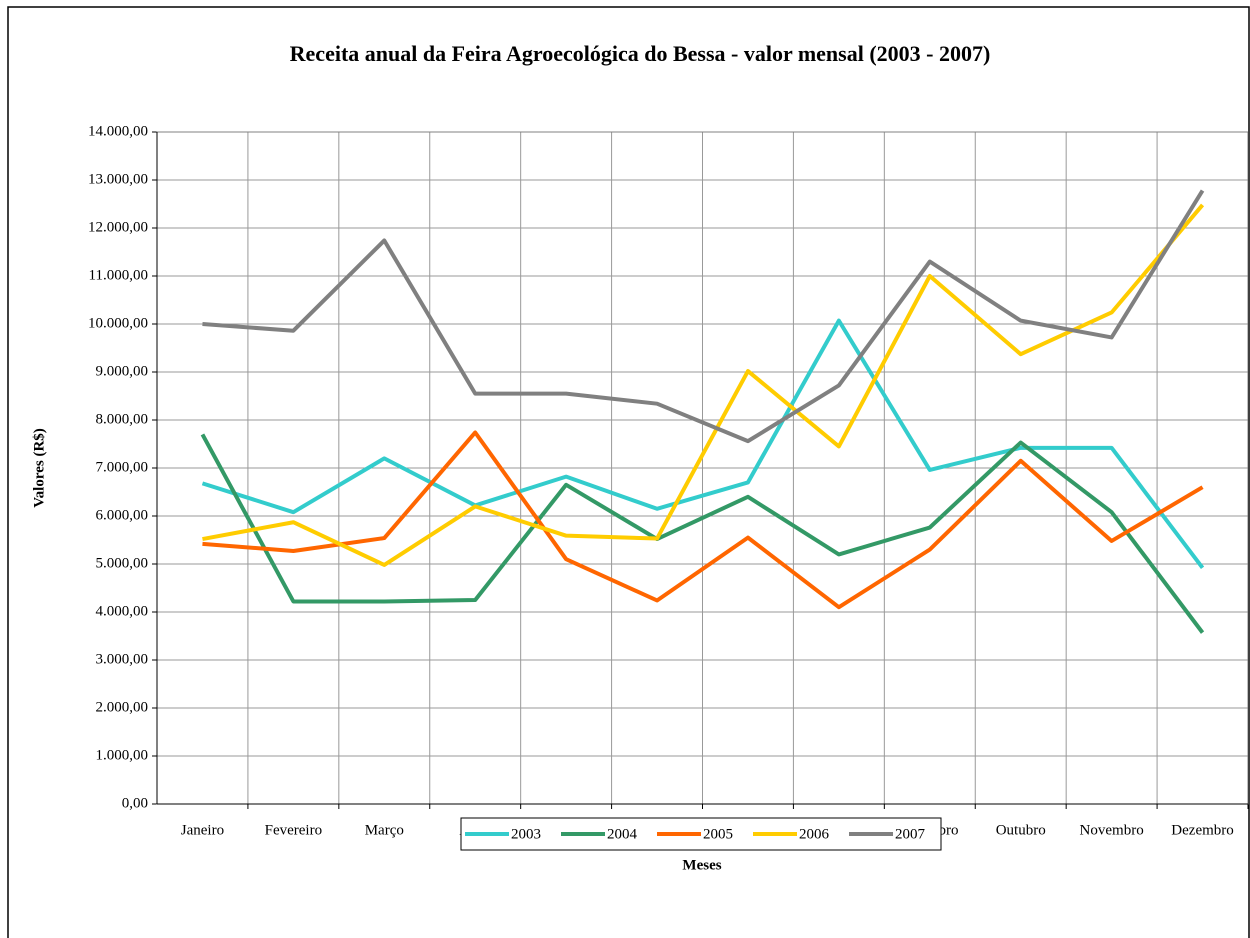 This screenshot has width=1250, height=938. Describe the element at coordinates (701, 865) in the screenshot. I see `x-axis-label: Meses` at that location.